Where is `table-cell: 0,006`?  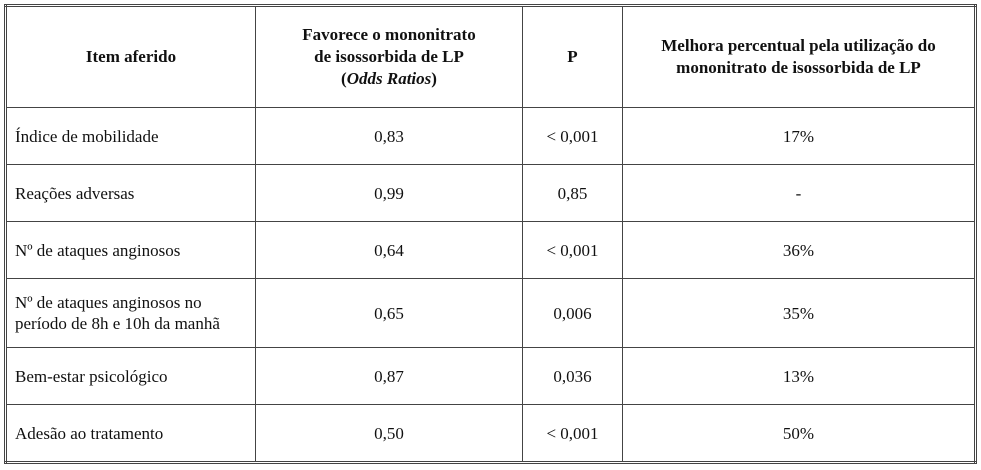
table-cell: 0,006 is located at coordinates (572, 313).